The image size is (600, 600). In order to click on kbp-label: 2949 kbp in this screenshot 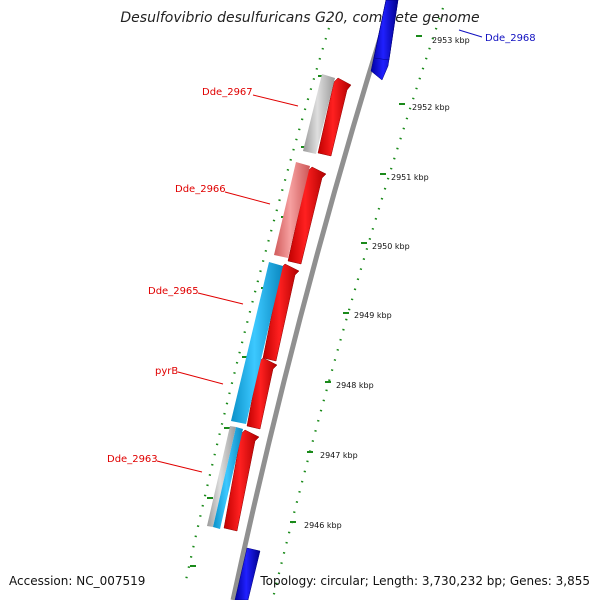, I will do `click(373, 315)`.